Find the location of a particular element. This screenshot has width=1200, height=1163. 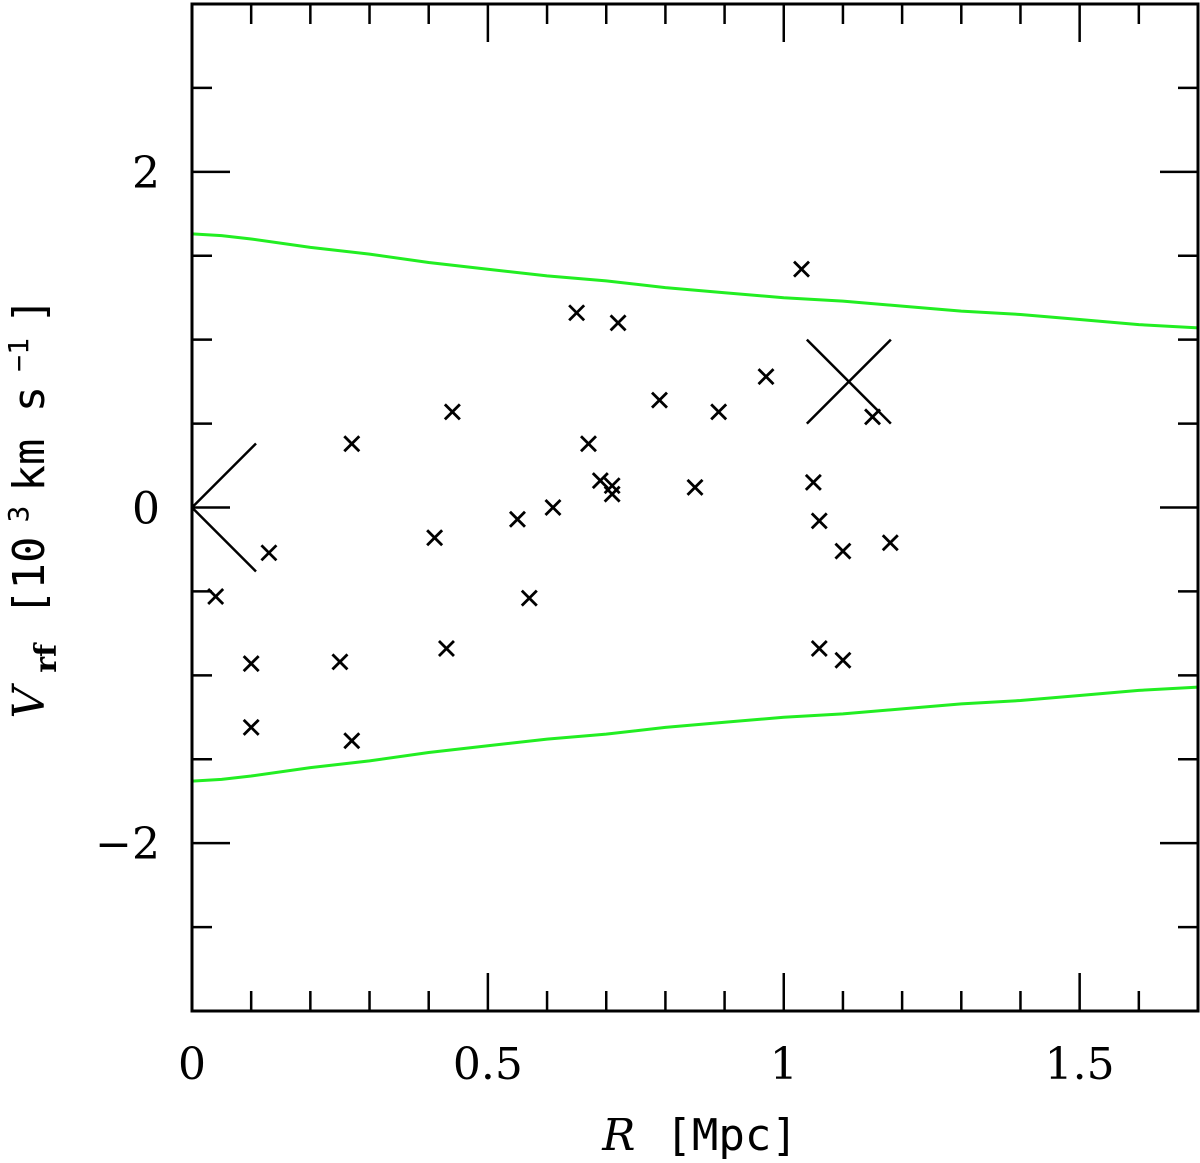

big-x-stroke is located at coordinates (848, 381).